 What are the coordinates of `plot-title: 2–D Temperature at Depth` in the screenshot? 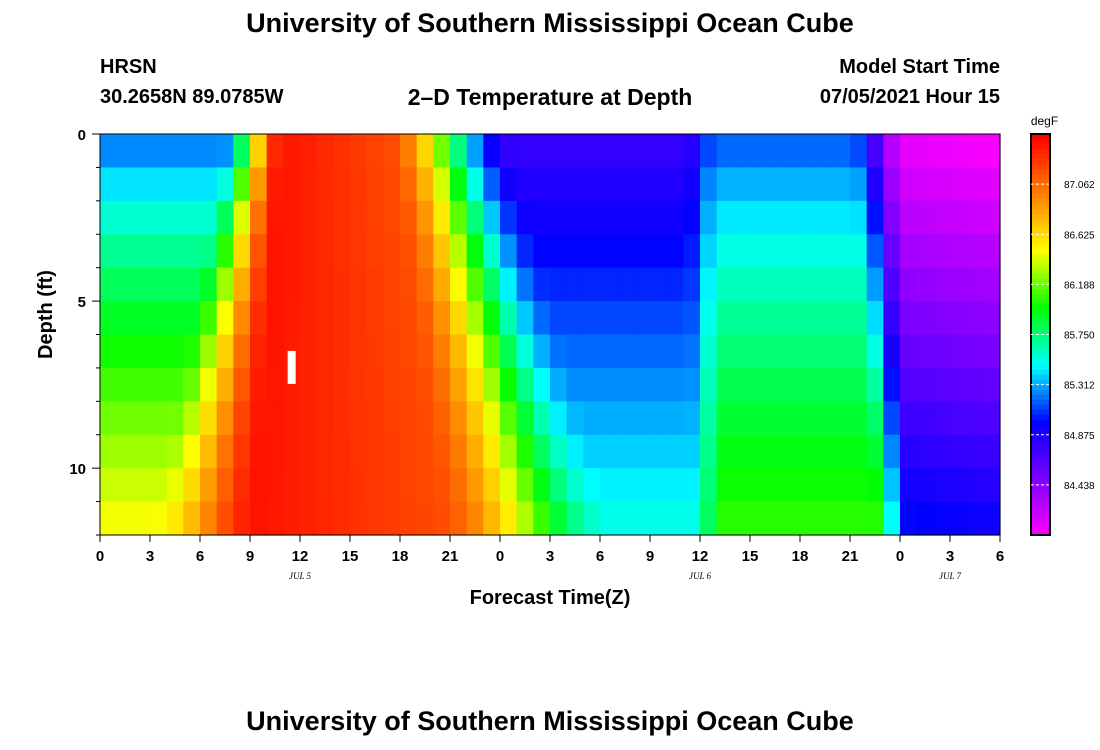 It's located at (550, 97).